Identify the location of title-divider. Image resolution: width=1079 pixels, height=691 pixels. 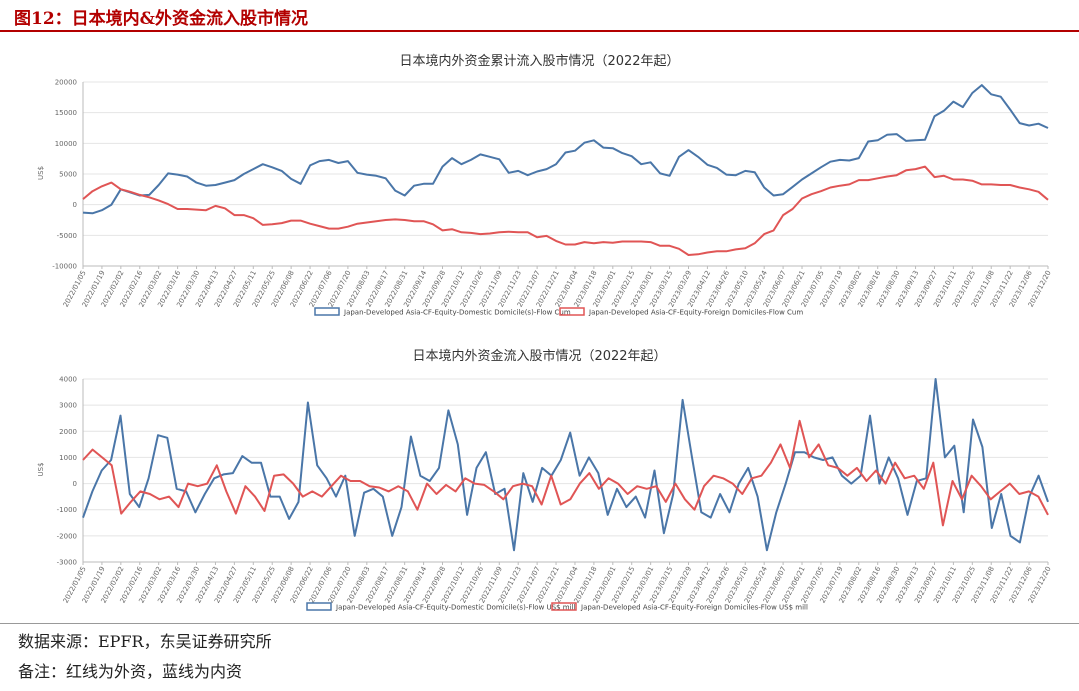
(539, 31).